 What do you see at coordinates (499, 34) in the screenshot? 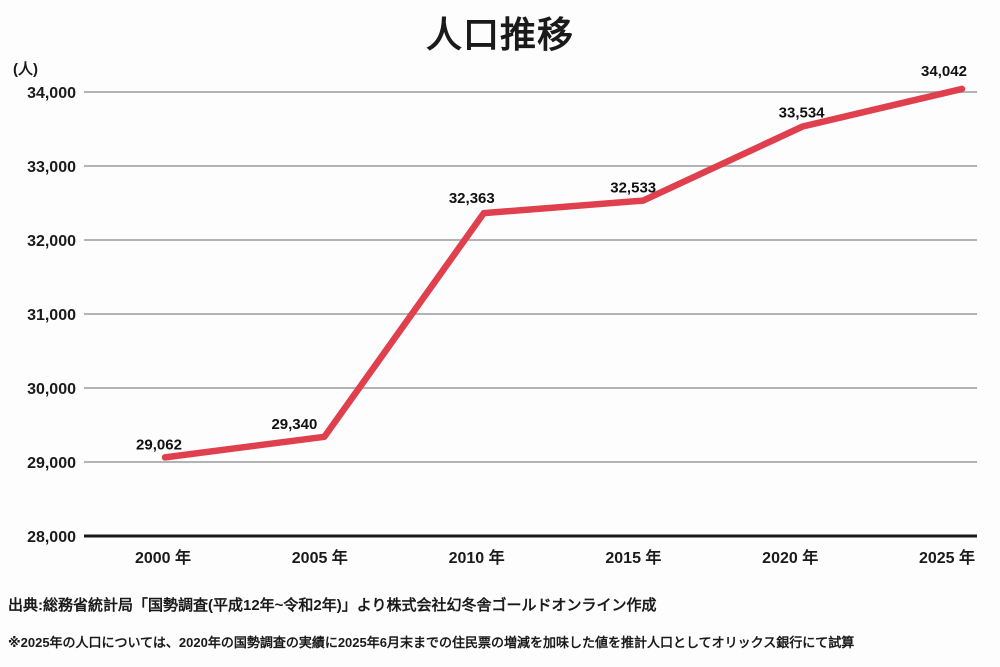
I see `chart-title: 人口推移` at bounding box center [499, 34].